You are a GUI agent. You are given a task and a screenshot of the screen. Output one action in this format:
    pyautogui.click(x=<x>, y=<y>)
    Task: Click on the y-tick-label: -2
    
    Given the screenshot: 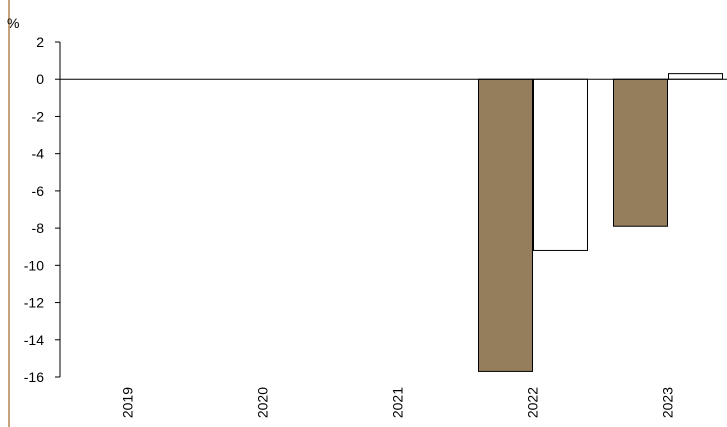 What is the action you would take?
    pyautogui.click(x=38, y=116)
    